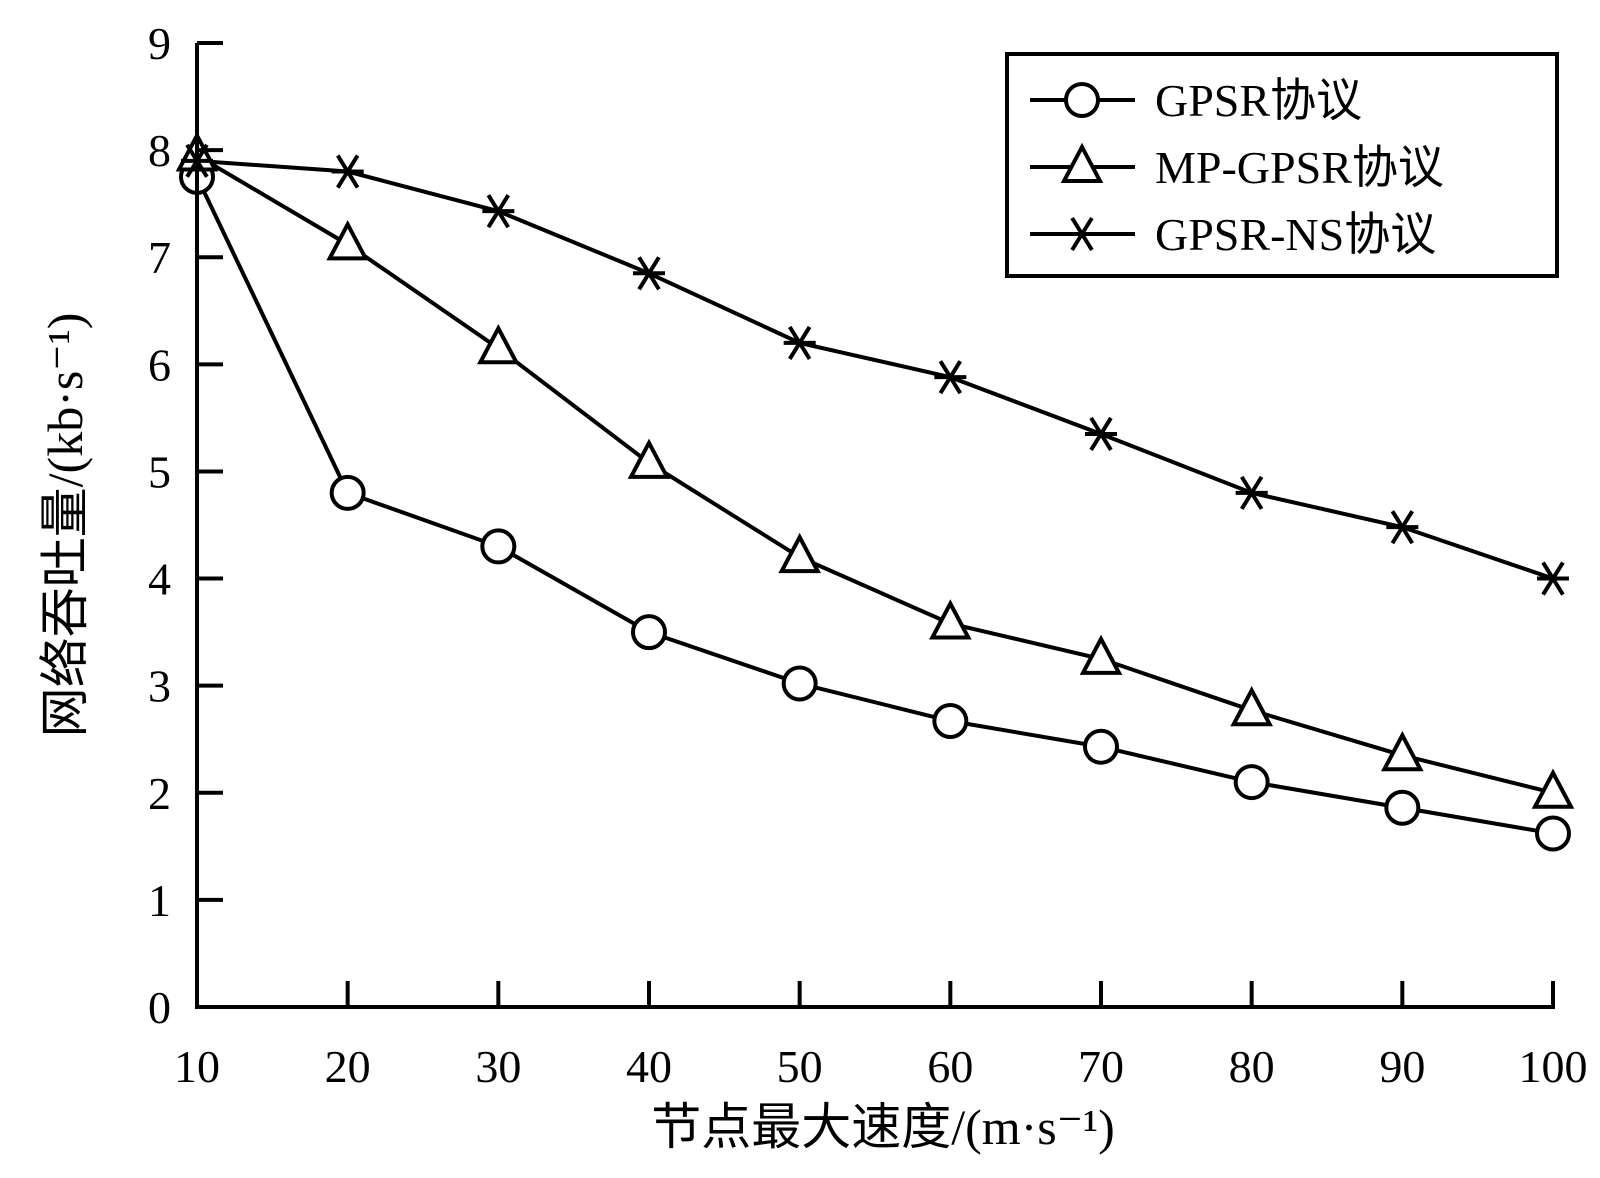 This screenshot has height=1178, width=1600. Describe the element at coordinates (159, 150) in the screenshot. I see `y-tick-label: 8` at that location.